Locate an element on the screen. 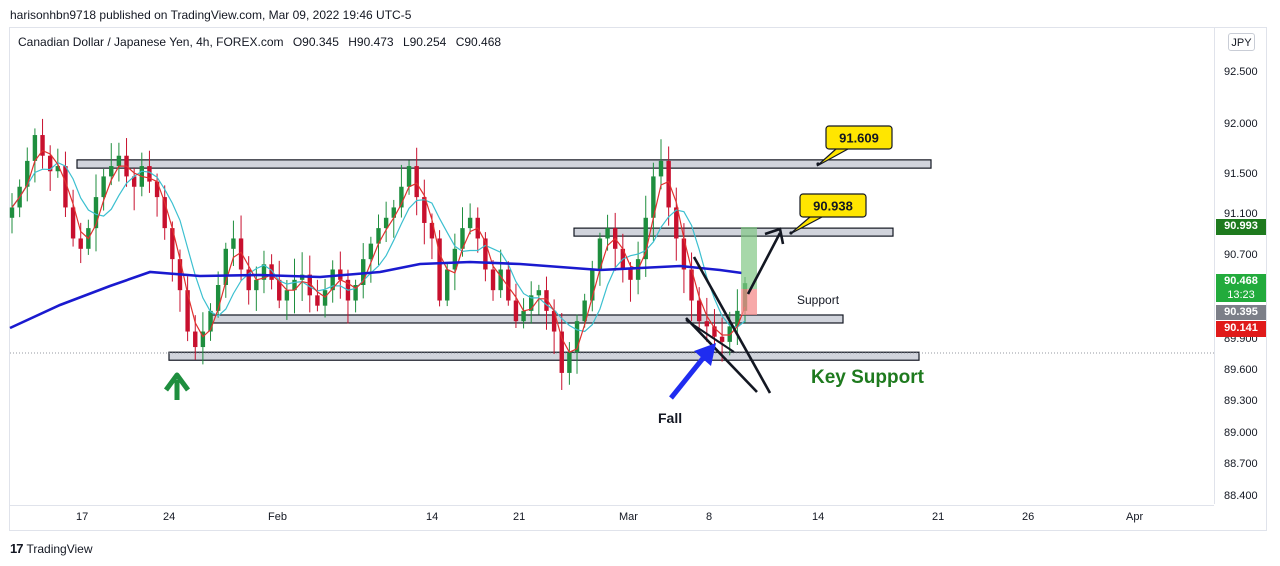 The image size is (1280, 566). tradingview-logo: 17 TradingView is located at coordinates (51, 548).